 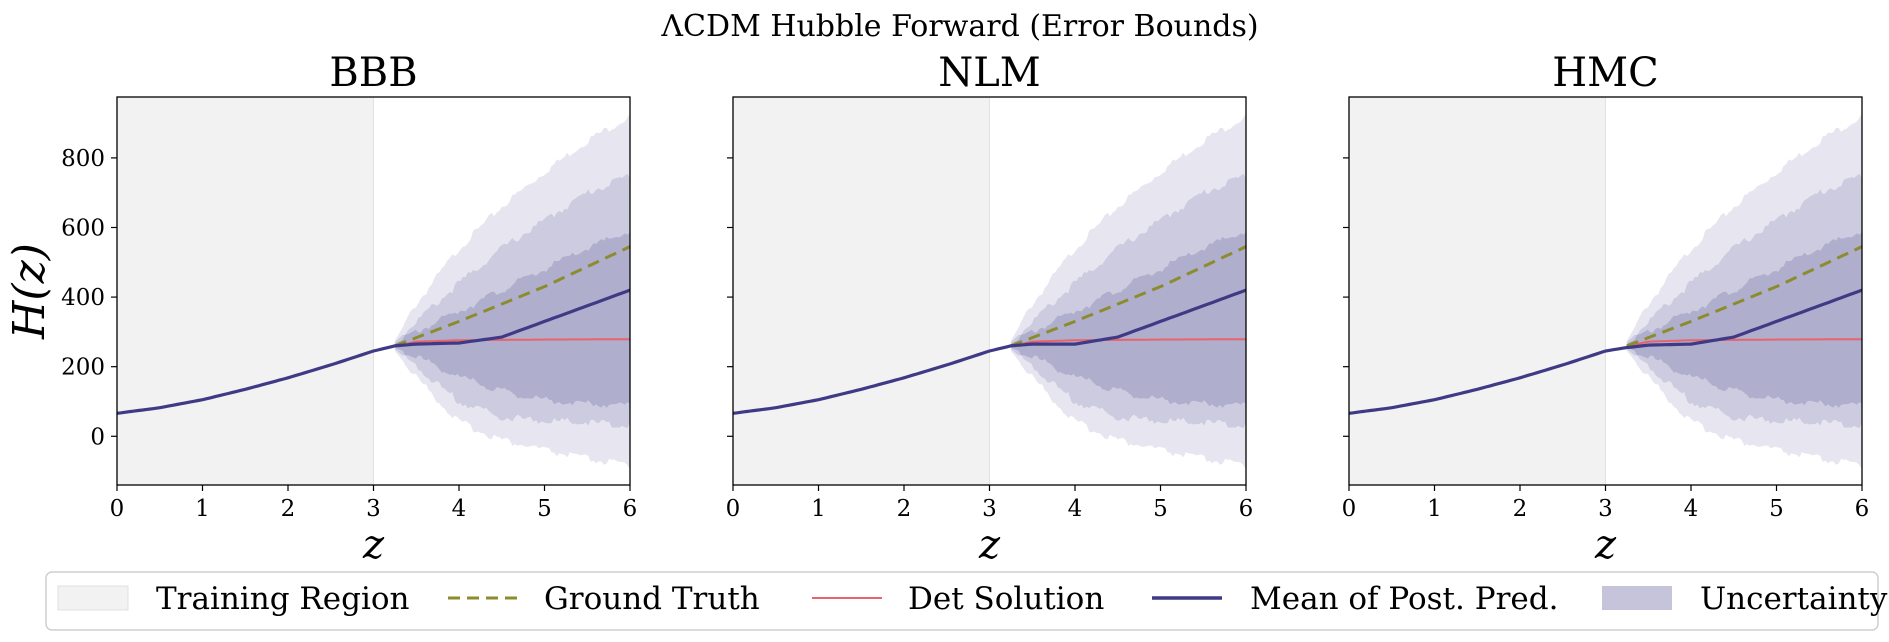 What do you see at coordinates (989, 73) in the screenshot?
I see `panel-title: NLM` at bounding box center [989, 73].